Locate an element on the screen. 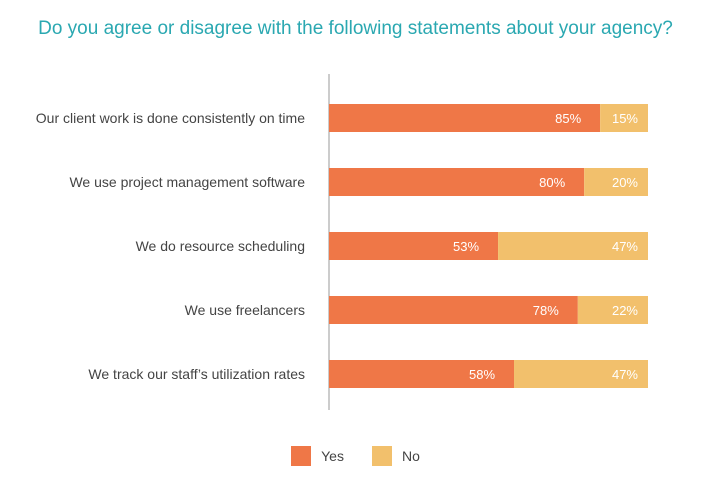 This screenshot has height=477, width=711. legend-label-no: No is located at coordinates (410, 456).